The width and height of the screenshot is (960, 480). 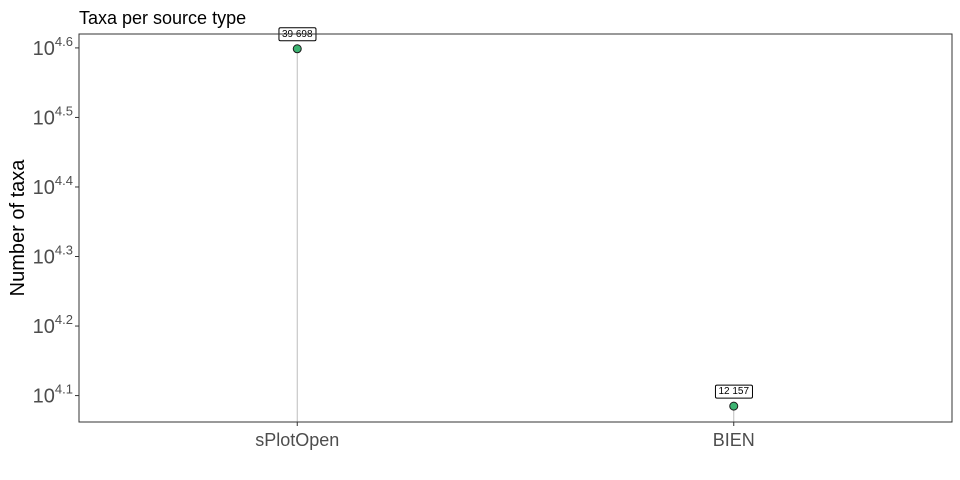 I want to click on y-tick-exponent: 4.2, so click(x=64, y=319).